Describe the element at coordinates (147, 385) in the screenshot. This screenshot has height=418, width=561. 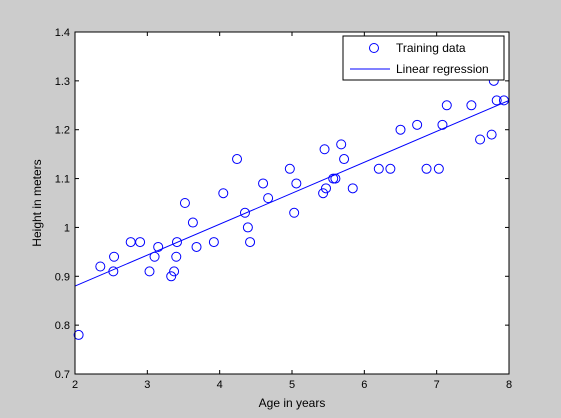
I see `x-tick-label: 3` at that location.